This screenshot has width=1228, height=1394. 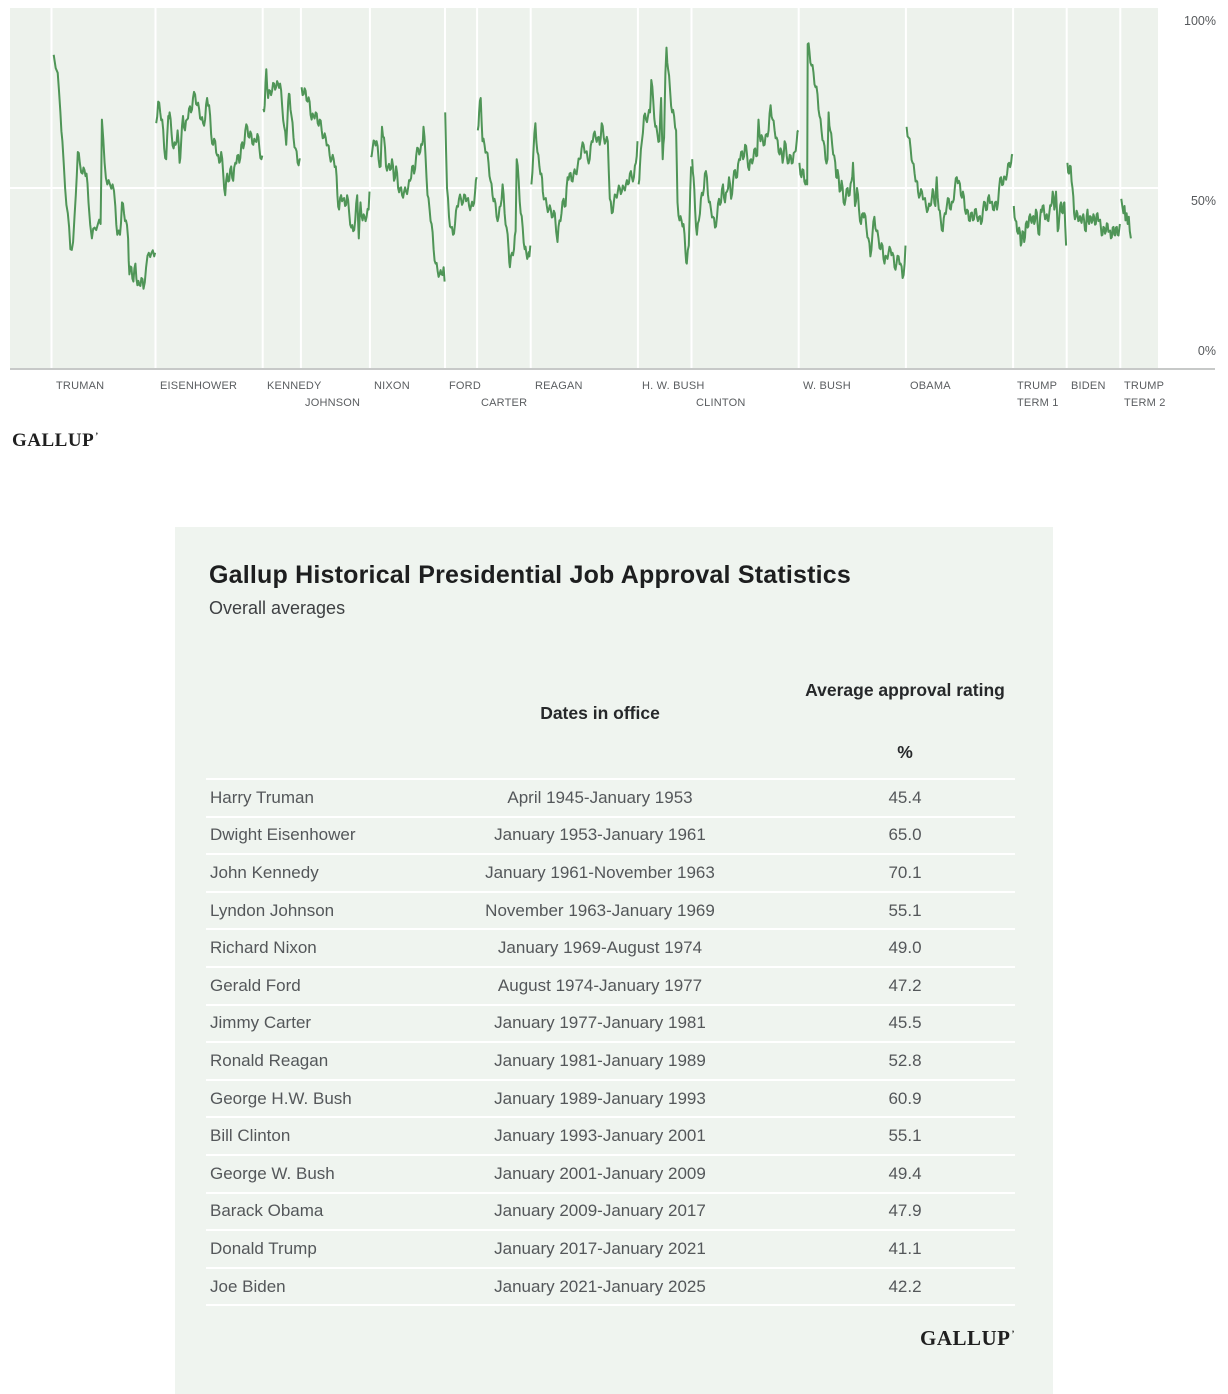 I want to click on dates-in-office-cell: November 1963-January 1969, so click(x=600, y=910).